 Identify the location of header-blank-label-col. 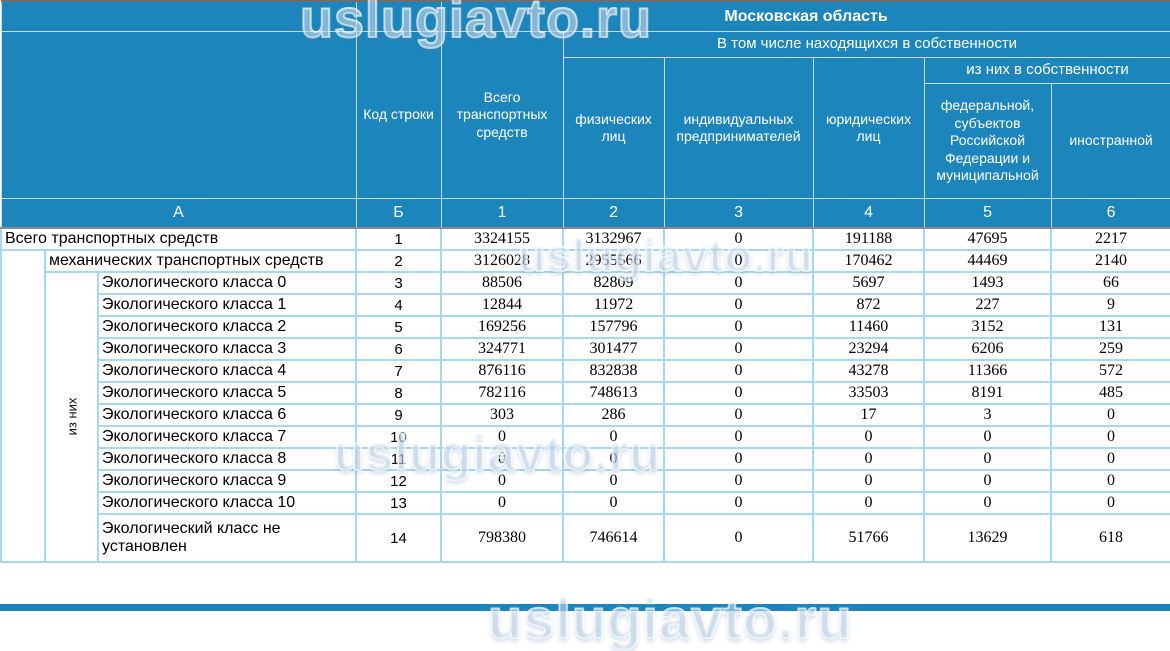
(178, 115).